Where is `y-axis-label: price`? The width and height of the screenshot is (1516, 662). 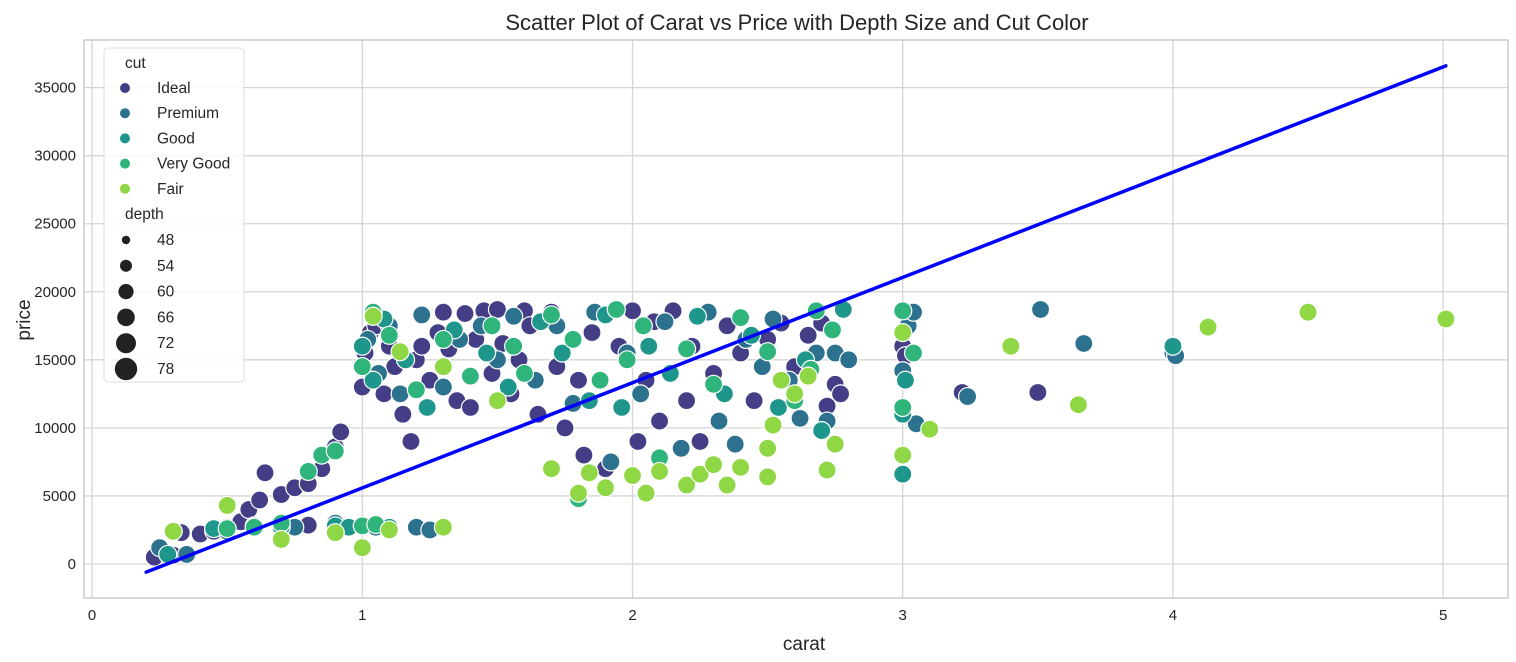 y-axis-label: price is located at coordinates (24, 319).